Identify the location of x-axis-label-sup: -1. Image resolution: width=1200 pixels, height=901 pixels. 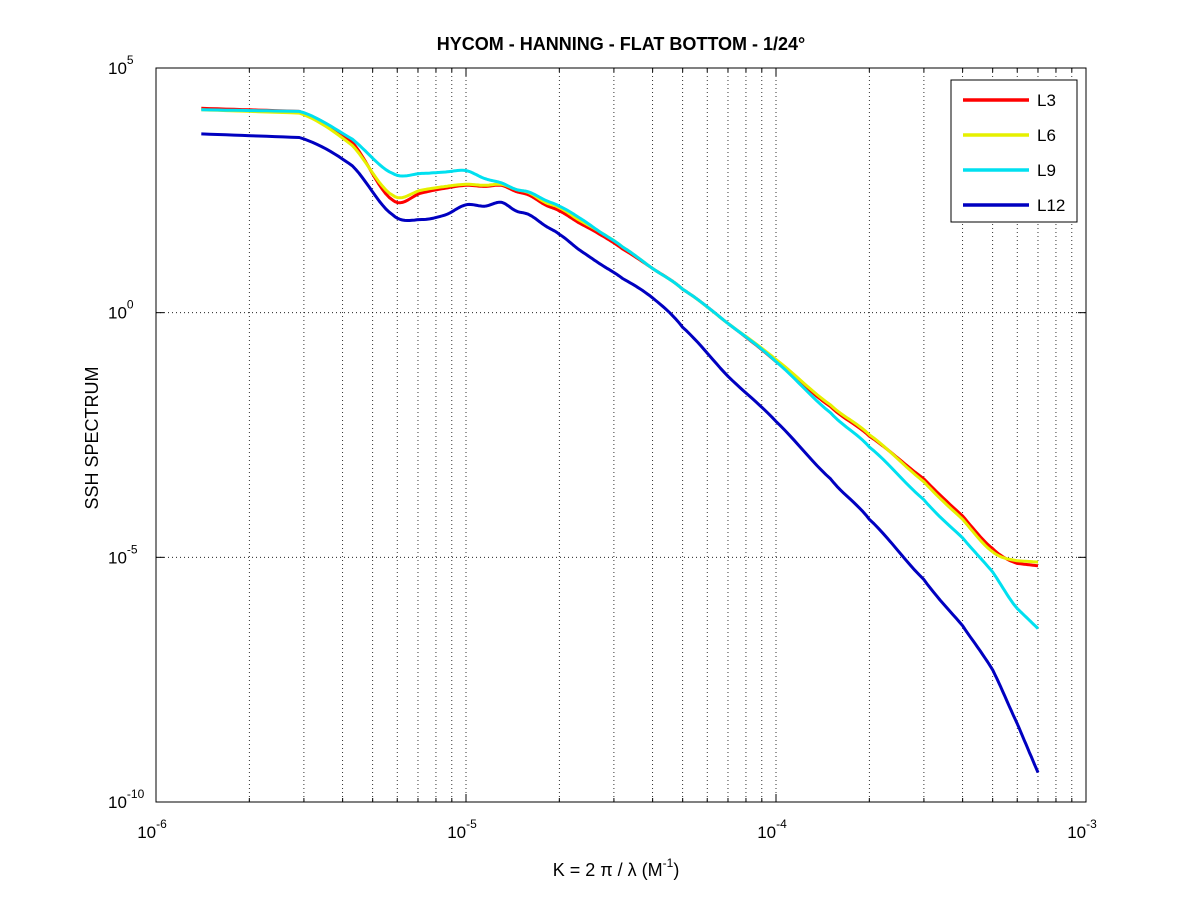
(668, 863).